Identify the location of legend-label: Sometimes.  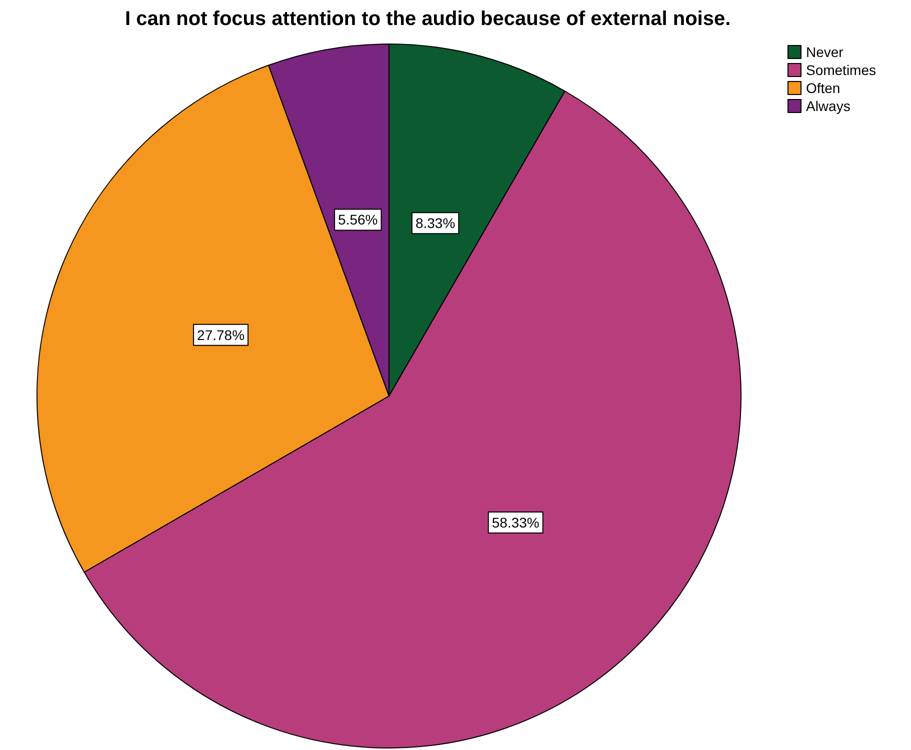
(841, 70).